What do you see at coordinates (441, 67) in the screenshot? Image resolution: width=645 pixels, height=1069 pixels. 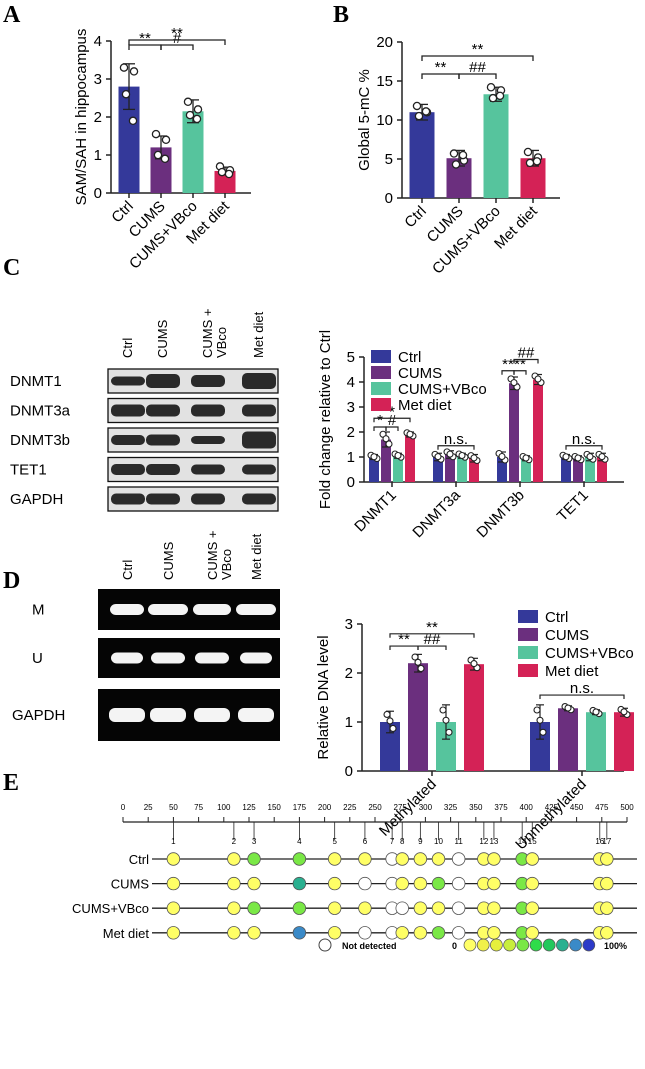 I see `significance-label: **` at bounding box center [441, 67].